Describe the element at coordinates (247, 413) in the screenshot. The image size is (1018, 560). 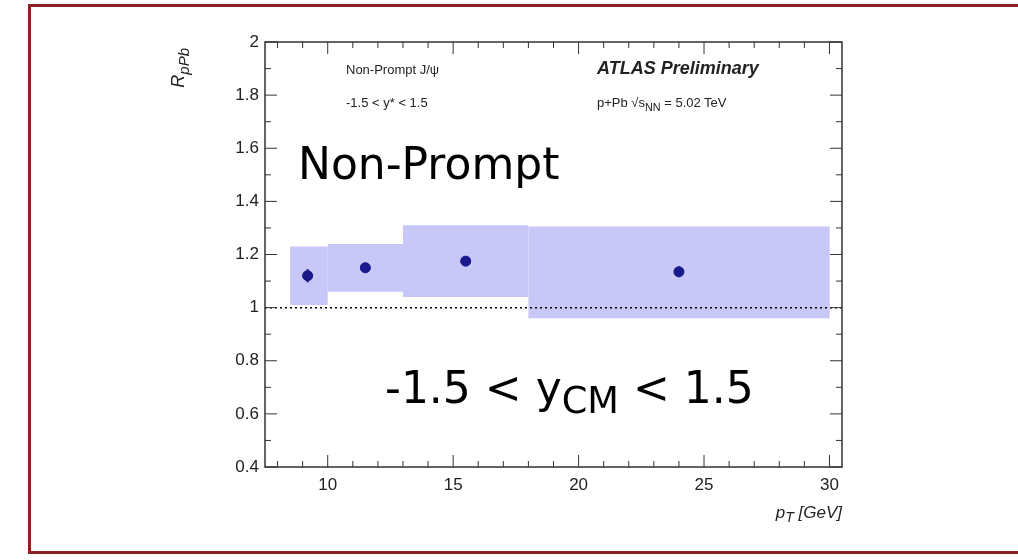
I see `y-tick-label: 0.6` at that location.